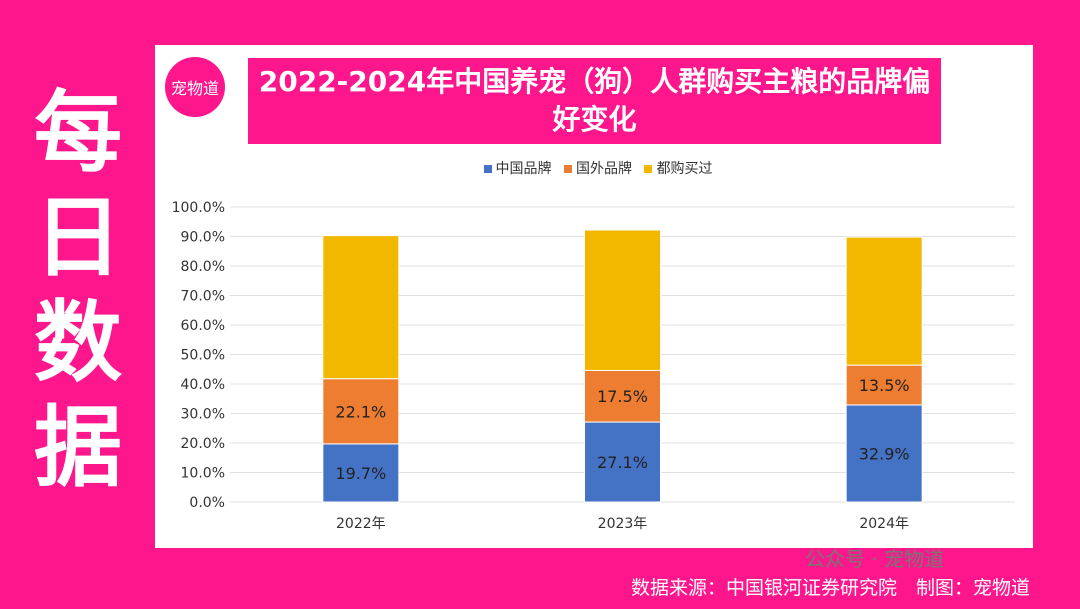  What do you see at coordinates (203, 444) in the screenshot?
I see `y-tick-label: 20.0%` at bounding box center [203, 444].